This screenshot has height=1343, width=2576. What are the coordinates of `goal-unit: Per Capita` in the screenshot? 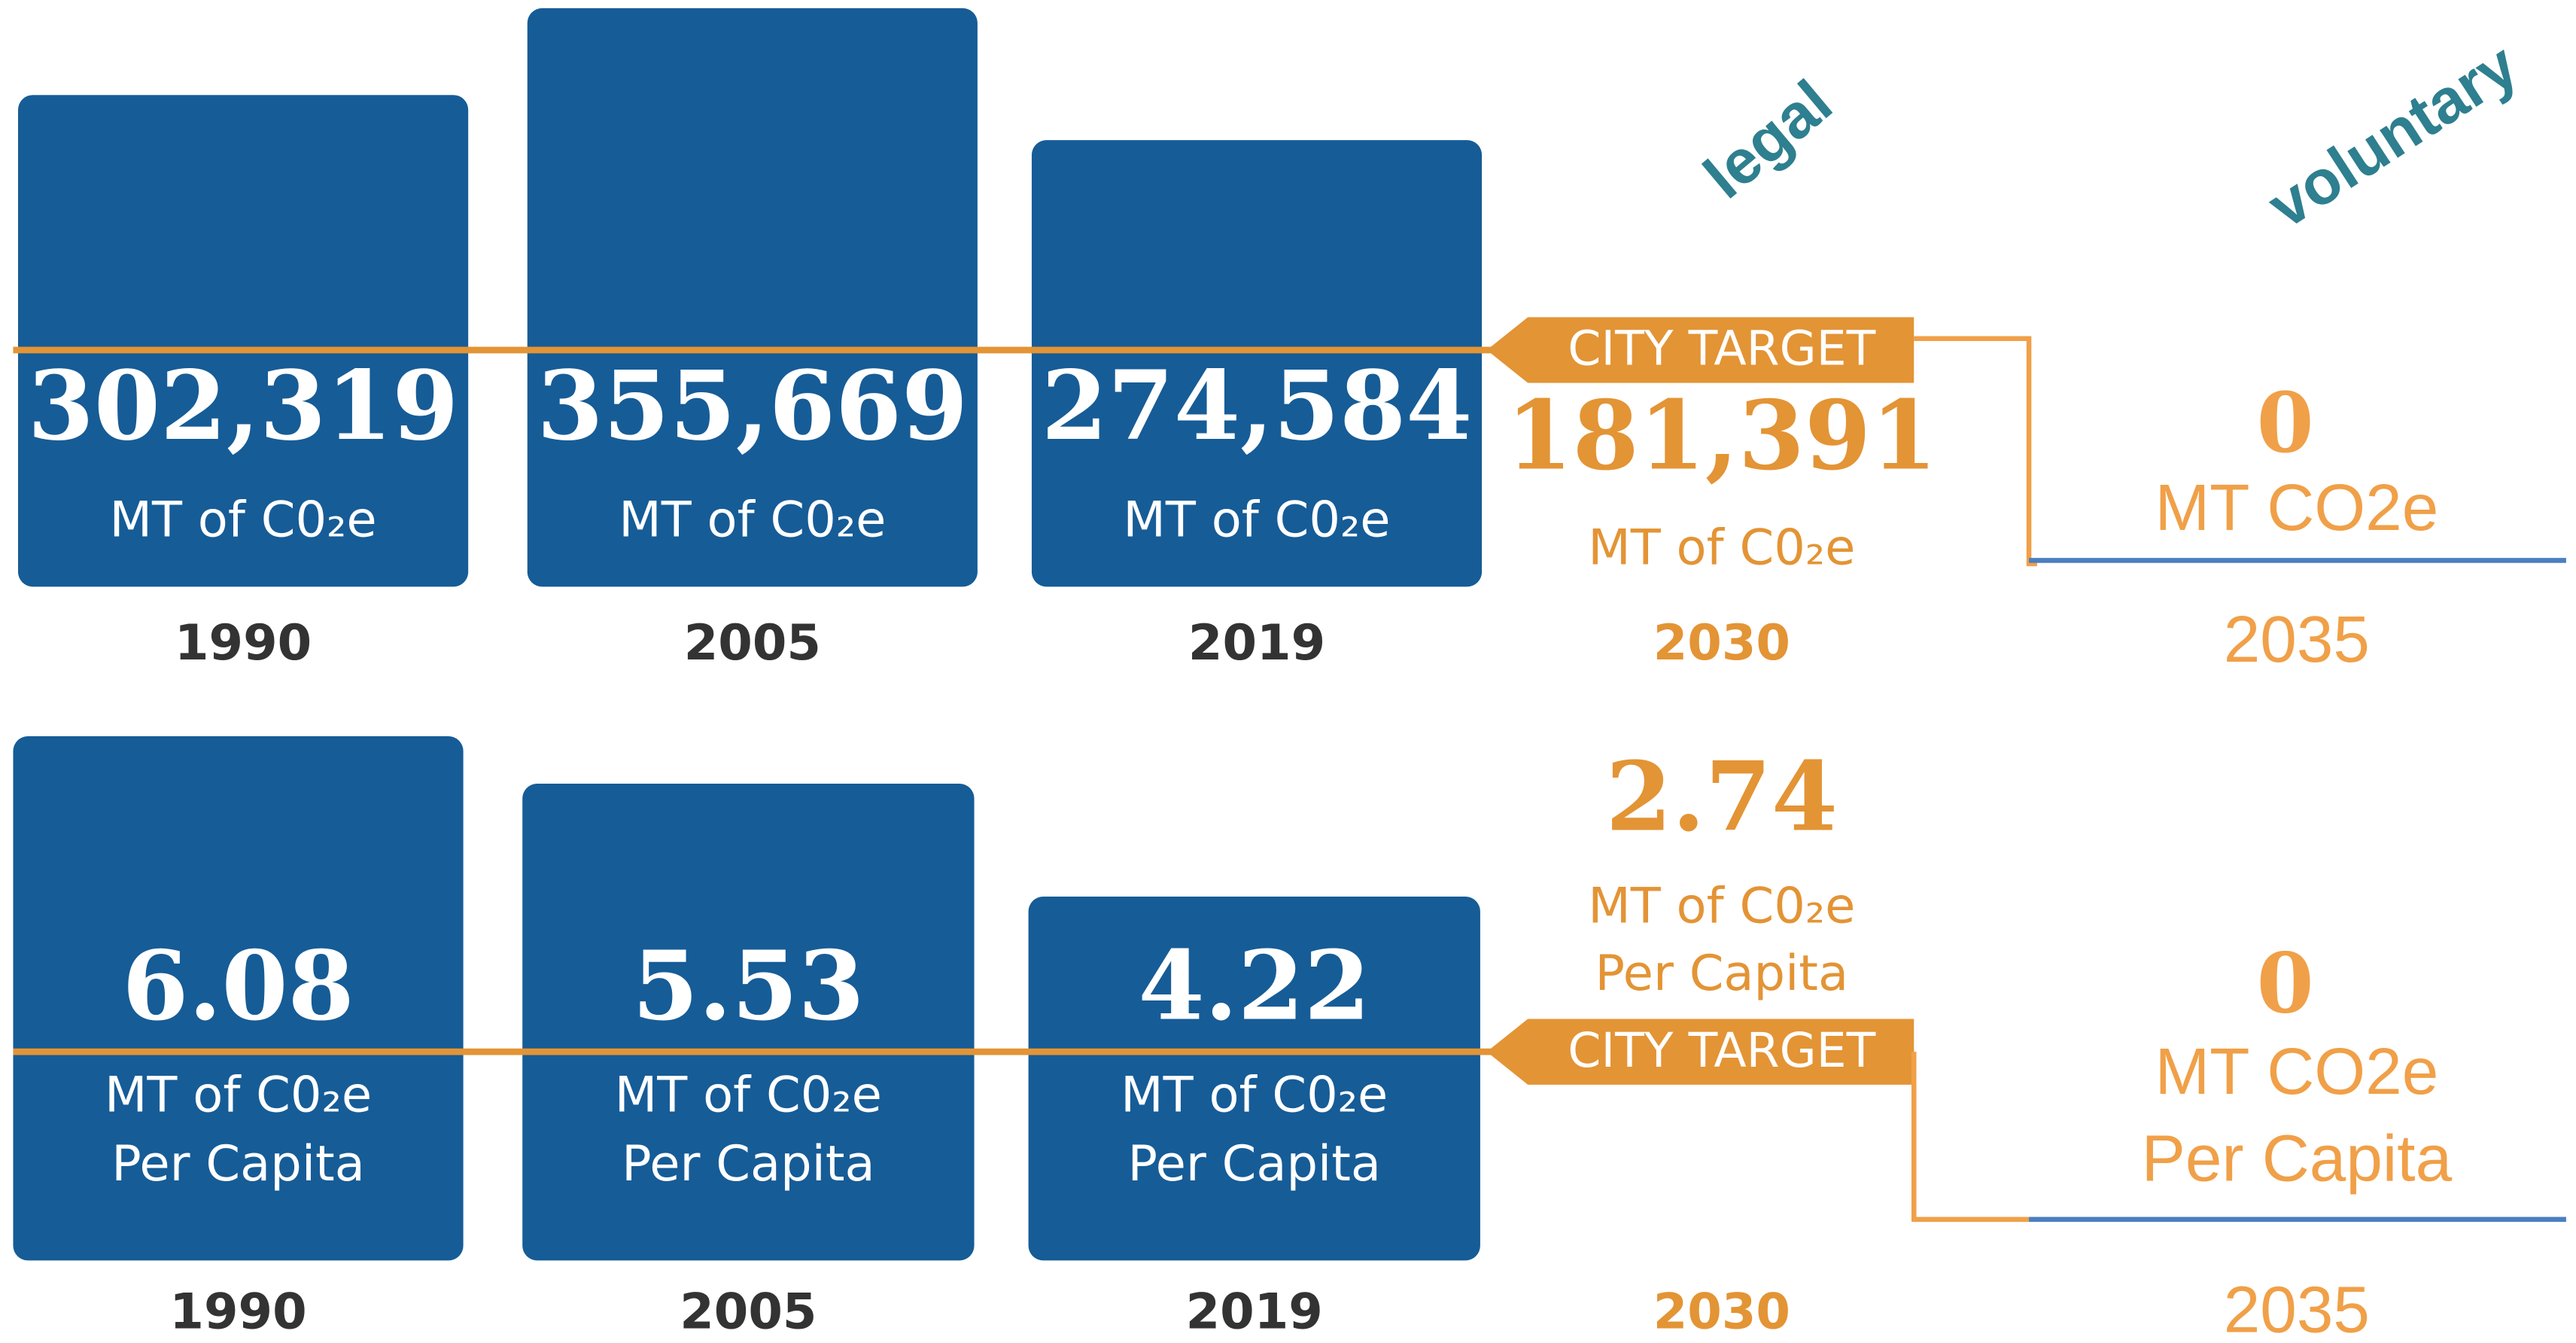 It's located at (2297, 1158).